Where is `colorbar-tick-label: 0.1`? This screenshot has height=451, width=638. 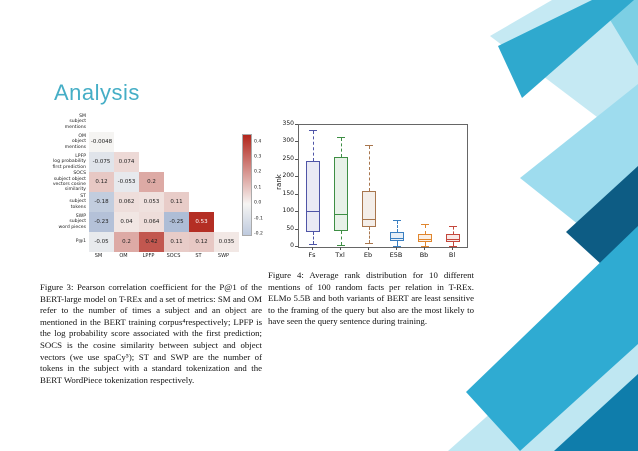 colorbar-tick-label: 0.1 is located at coordinates (258, 188).